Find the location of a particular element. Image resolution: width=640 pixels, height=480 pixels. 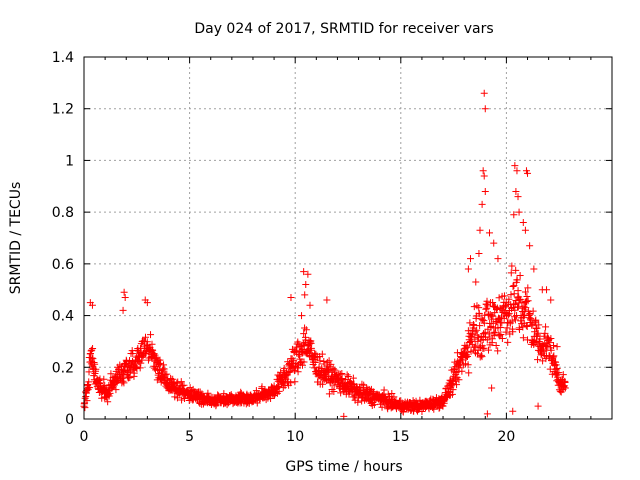

y-tick-label: 1.2 is located at coordinates (63, 110).